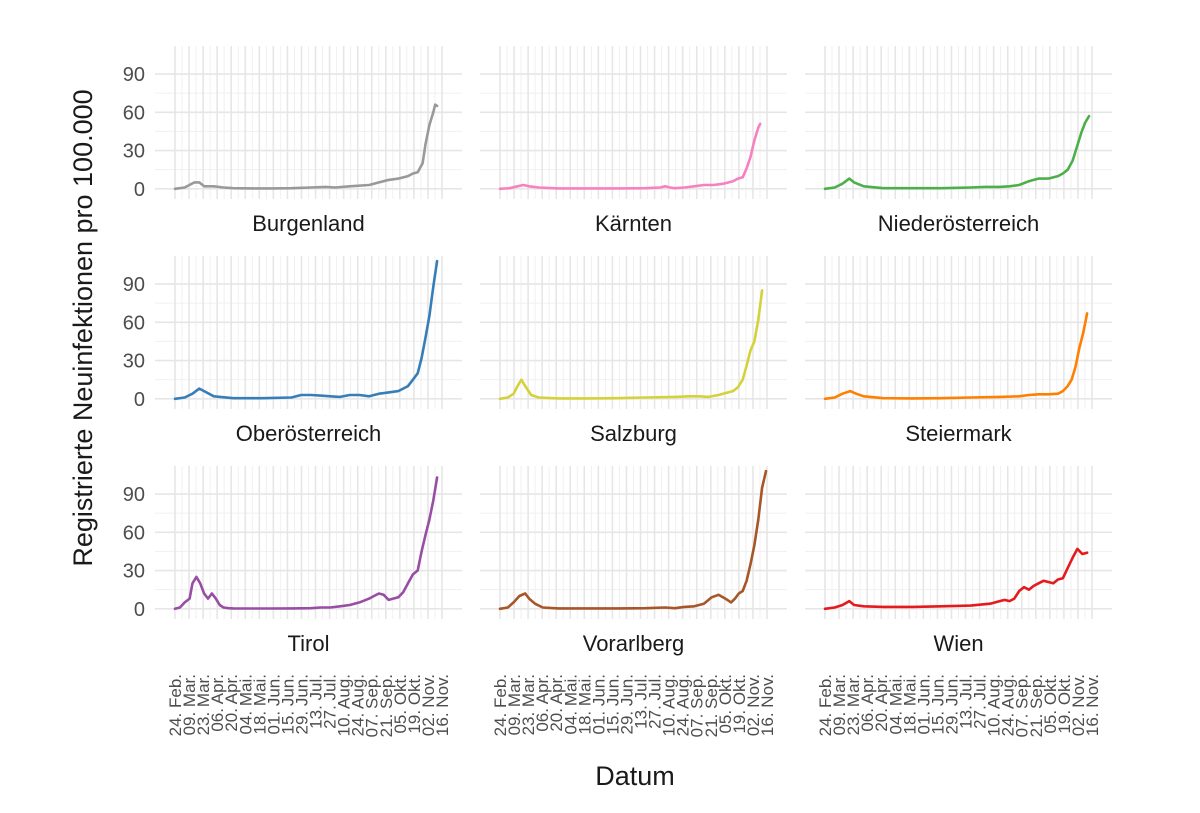  I want to click on panel-burgenland: 0 30 60 90 Burgenland, so click(292, 141).